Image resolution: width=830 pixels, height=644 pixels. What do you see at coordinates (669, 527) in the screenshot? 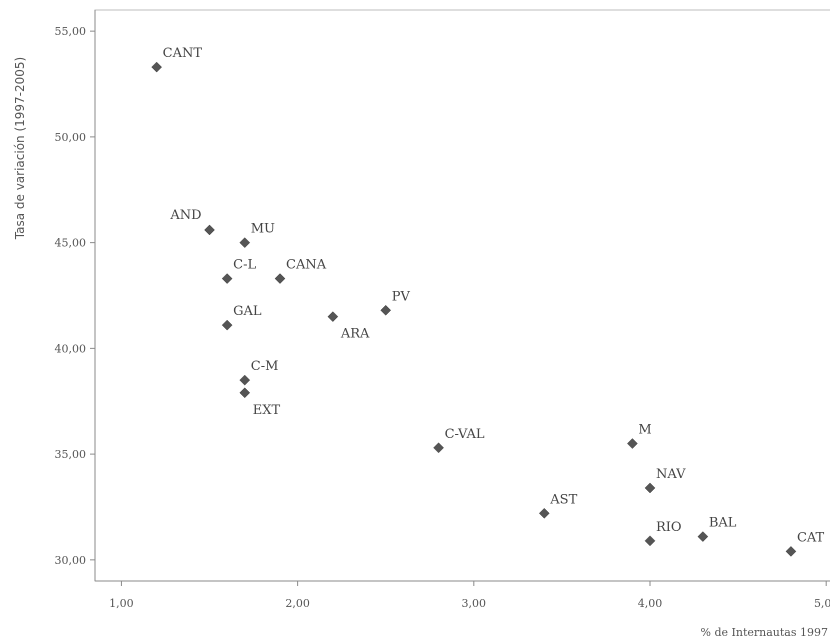
I see `data-point-label: RIO` at bounding box center [669, 527].